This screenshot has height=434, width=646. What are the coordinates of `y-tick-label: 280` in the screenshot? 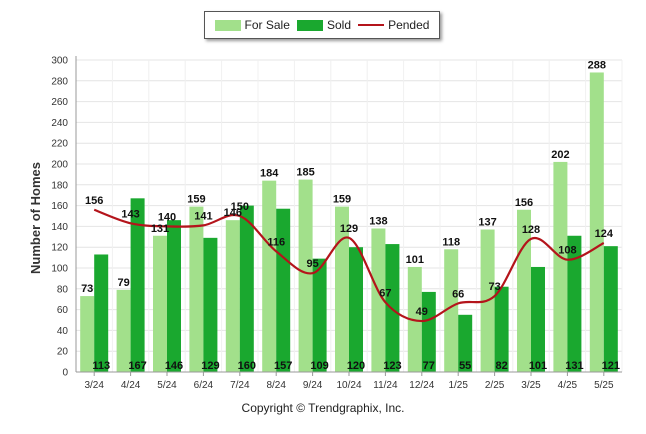 It's located at (59, 81).